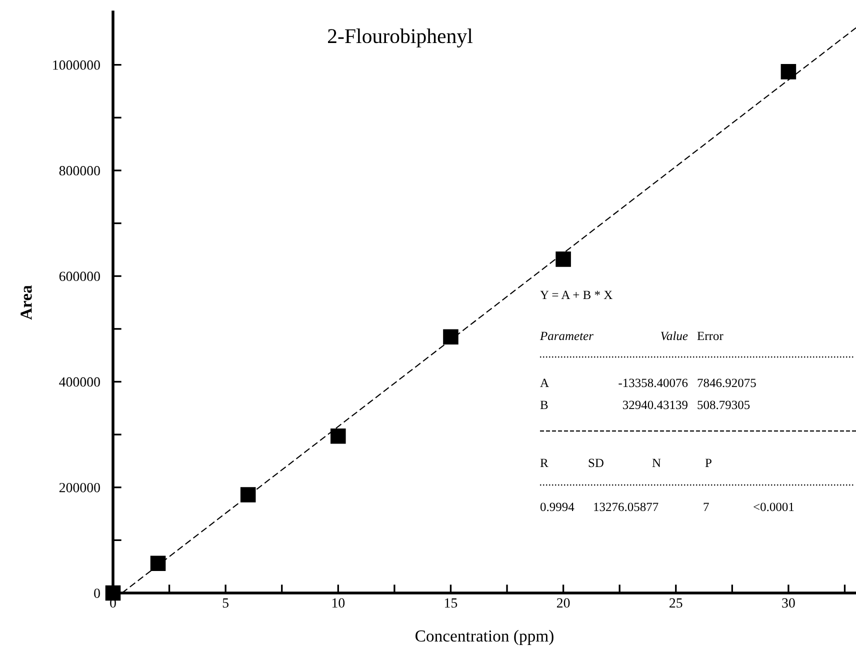 Image resolution: width=856 pixels, height=662 pixels. Describe the element at coordinates (706, 507) in the screenshot. I see `annotation: 7` at that location.